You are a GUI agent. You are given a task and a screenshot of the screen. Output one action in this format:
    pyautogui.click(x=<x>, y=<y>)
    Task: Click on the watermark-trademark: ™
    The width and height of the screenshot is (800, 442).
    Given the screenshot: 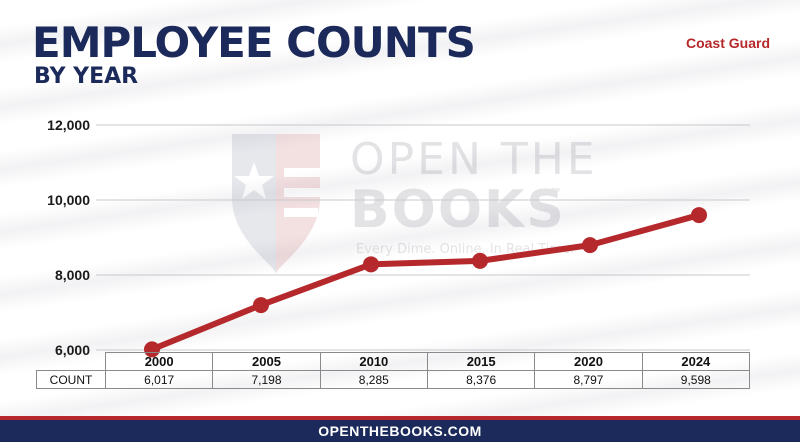 What is the action you would take?
    pyautogui.click(x=556, y=193)
    